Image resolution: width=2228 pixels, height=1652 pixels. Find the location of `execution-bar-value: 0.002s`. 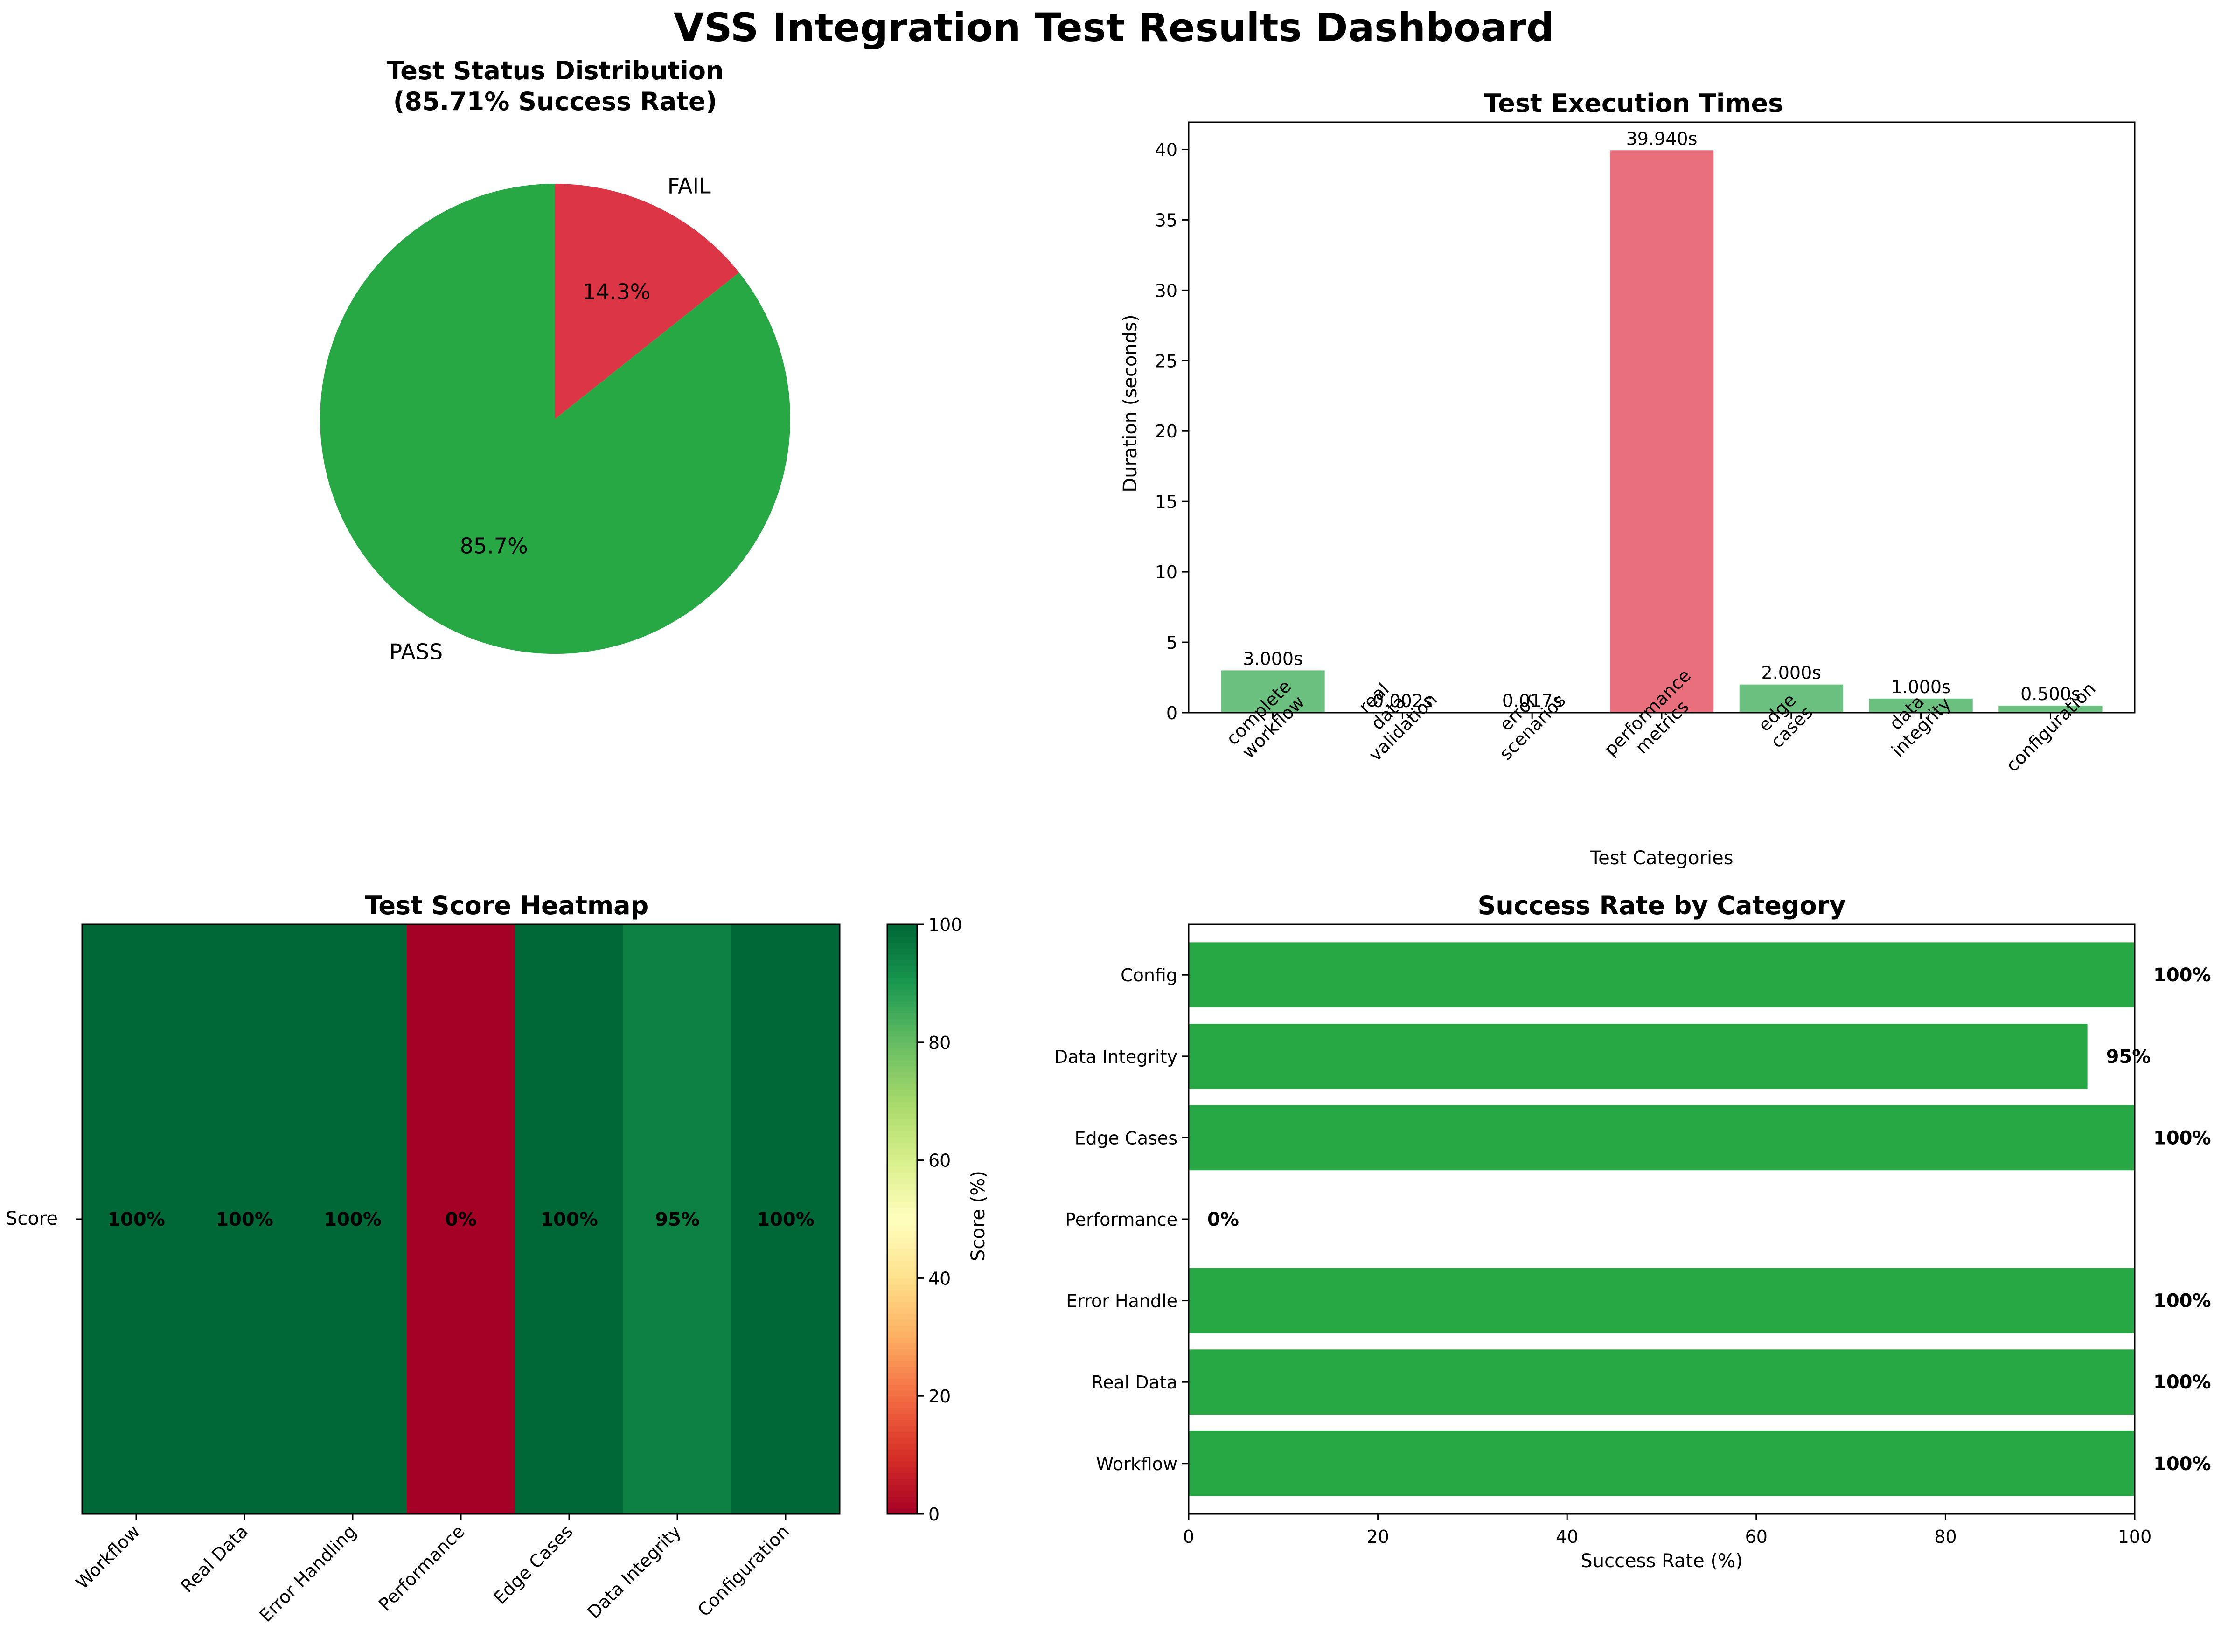

execution-bar-value: 0.002s is located at coordinates (1403, 701).